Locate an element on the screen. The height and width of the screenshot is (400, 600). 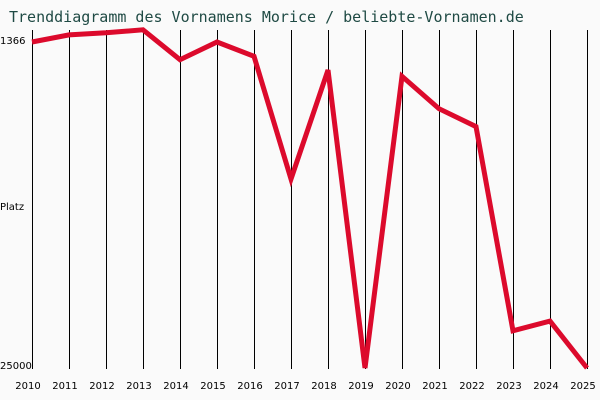
x-tick-2024: 2024 is located at coordinates (546, 386).